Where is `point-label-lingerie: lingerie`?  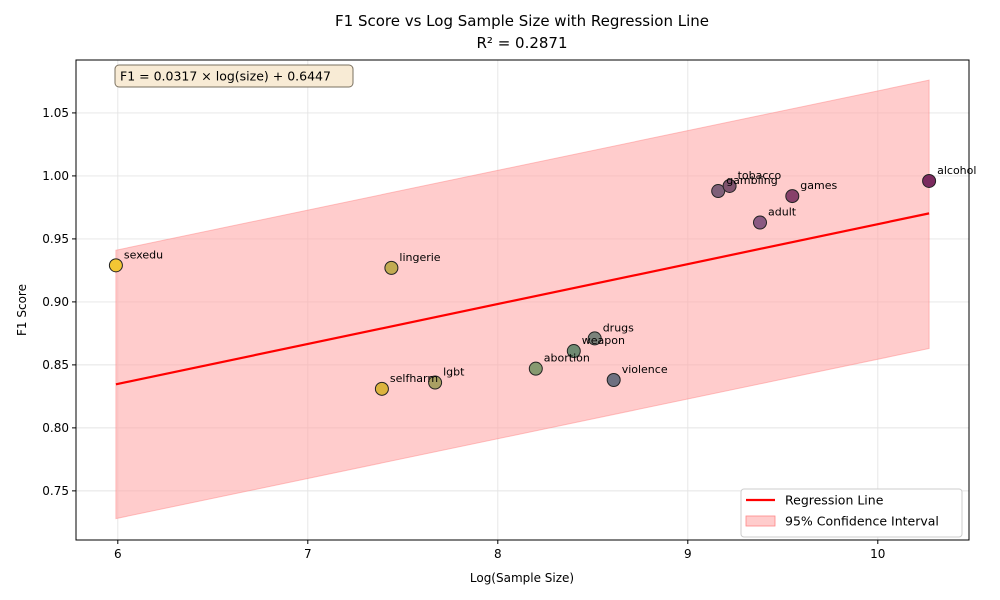
point-label-lingerie: lingerie is located at coordinates (419, 257).